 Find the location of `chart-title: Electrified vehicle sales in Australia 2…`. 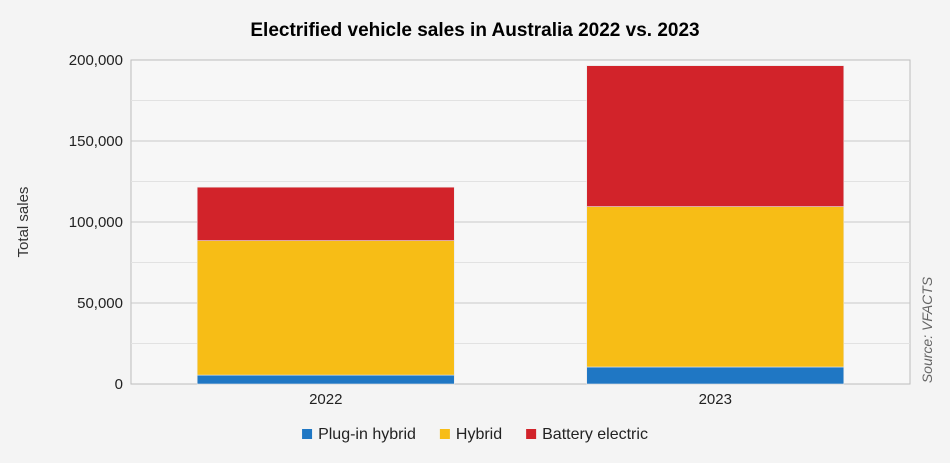

chart-title: Electrified vehicle sales in Australia 2… is located at coordinates (474, 30).